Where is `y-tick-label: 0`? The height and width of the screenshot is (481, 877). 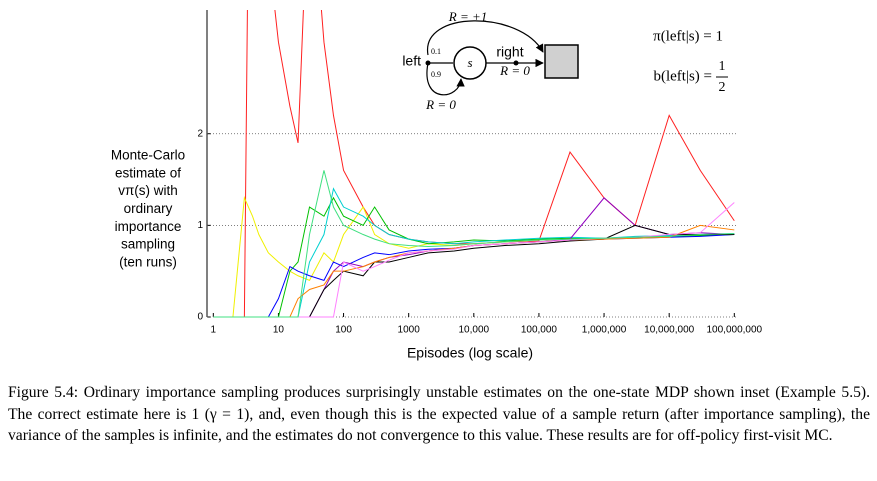
y-tick-label: 0 is located at coordinates (200, 317).